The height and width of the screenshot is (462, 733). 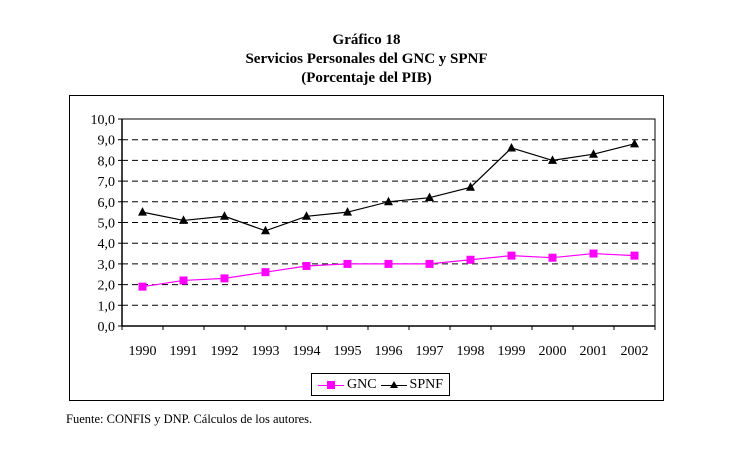 I want to click on y-tick-label: 3,0, so click(x=107, y=265).